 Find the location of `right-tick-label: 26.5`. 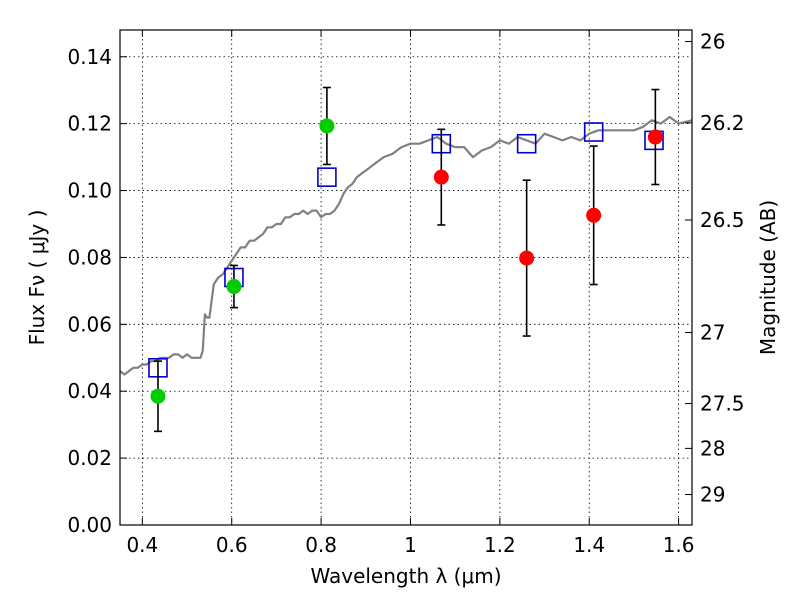

right-tick-label: 26.5 is located at coordinates (722, 220).